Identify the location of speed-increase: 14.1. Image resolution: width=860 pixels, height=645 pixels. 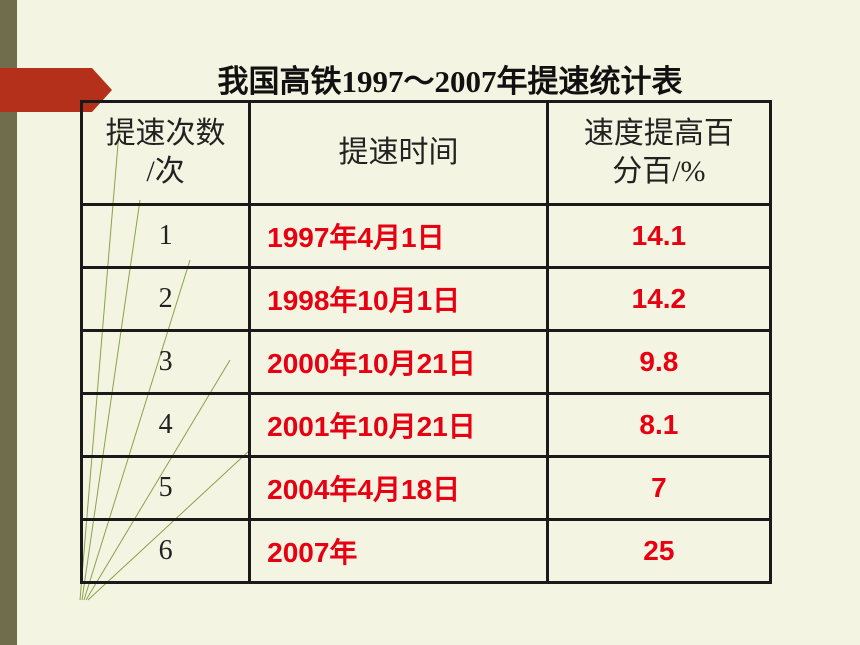
(659, 236).